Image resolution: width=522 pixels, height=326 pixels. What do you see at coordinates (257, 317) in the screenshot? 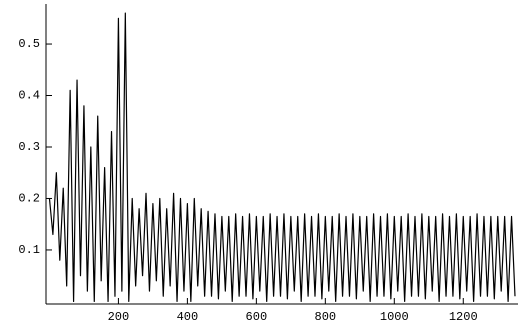
I see `x-tick-label: 600` at bounding box center [257, 317].